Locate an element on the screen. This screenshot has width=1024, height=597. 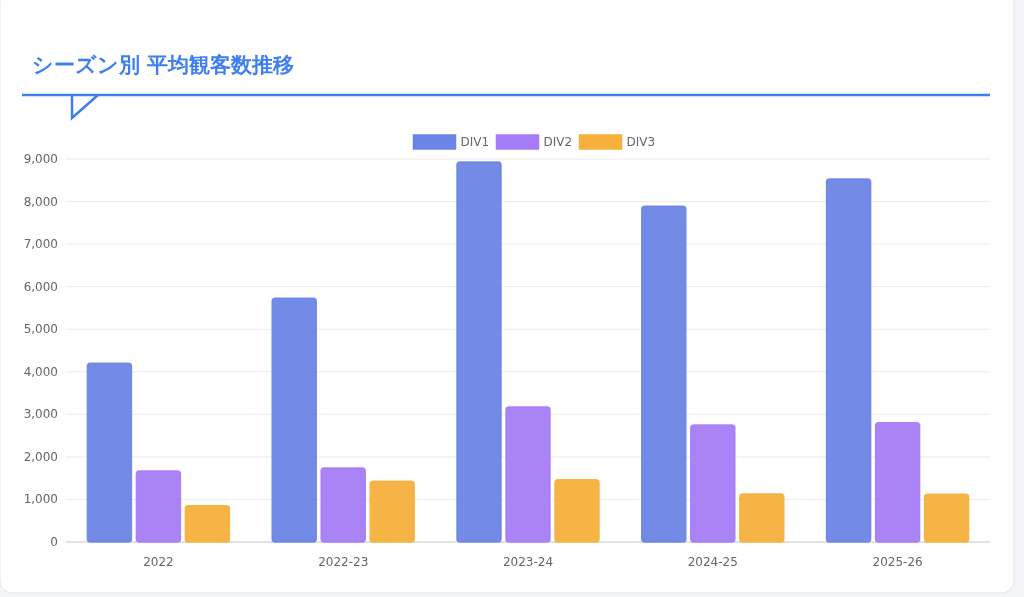
legend-label: DIV2 is located at coordinates (558, 142).